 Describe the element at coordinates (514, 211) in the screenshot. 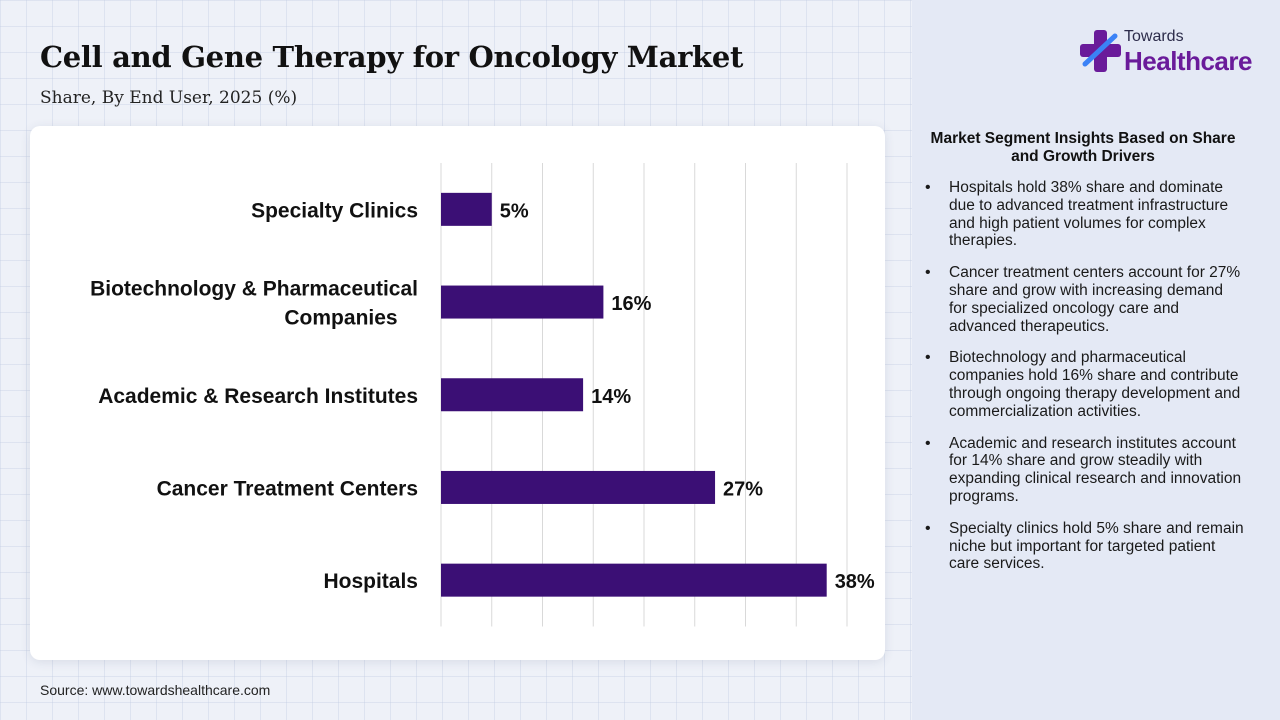

I see `data-label: 5%` at that location.